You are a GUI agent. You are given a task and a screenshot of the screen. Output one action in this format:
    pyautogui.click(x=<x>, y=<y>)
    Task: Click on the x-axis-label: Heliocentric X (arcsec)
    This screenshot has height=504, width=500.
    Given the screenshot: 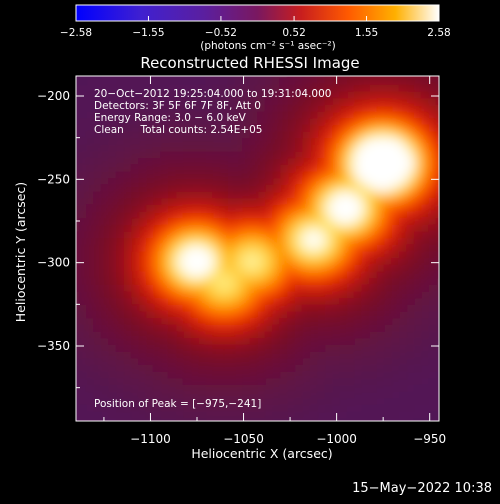 What is the action you would take?
    pyautogui.click(x=261, y=453)
    